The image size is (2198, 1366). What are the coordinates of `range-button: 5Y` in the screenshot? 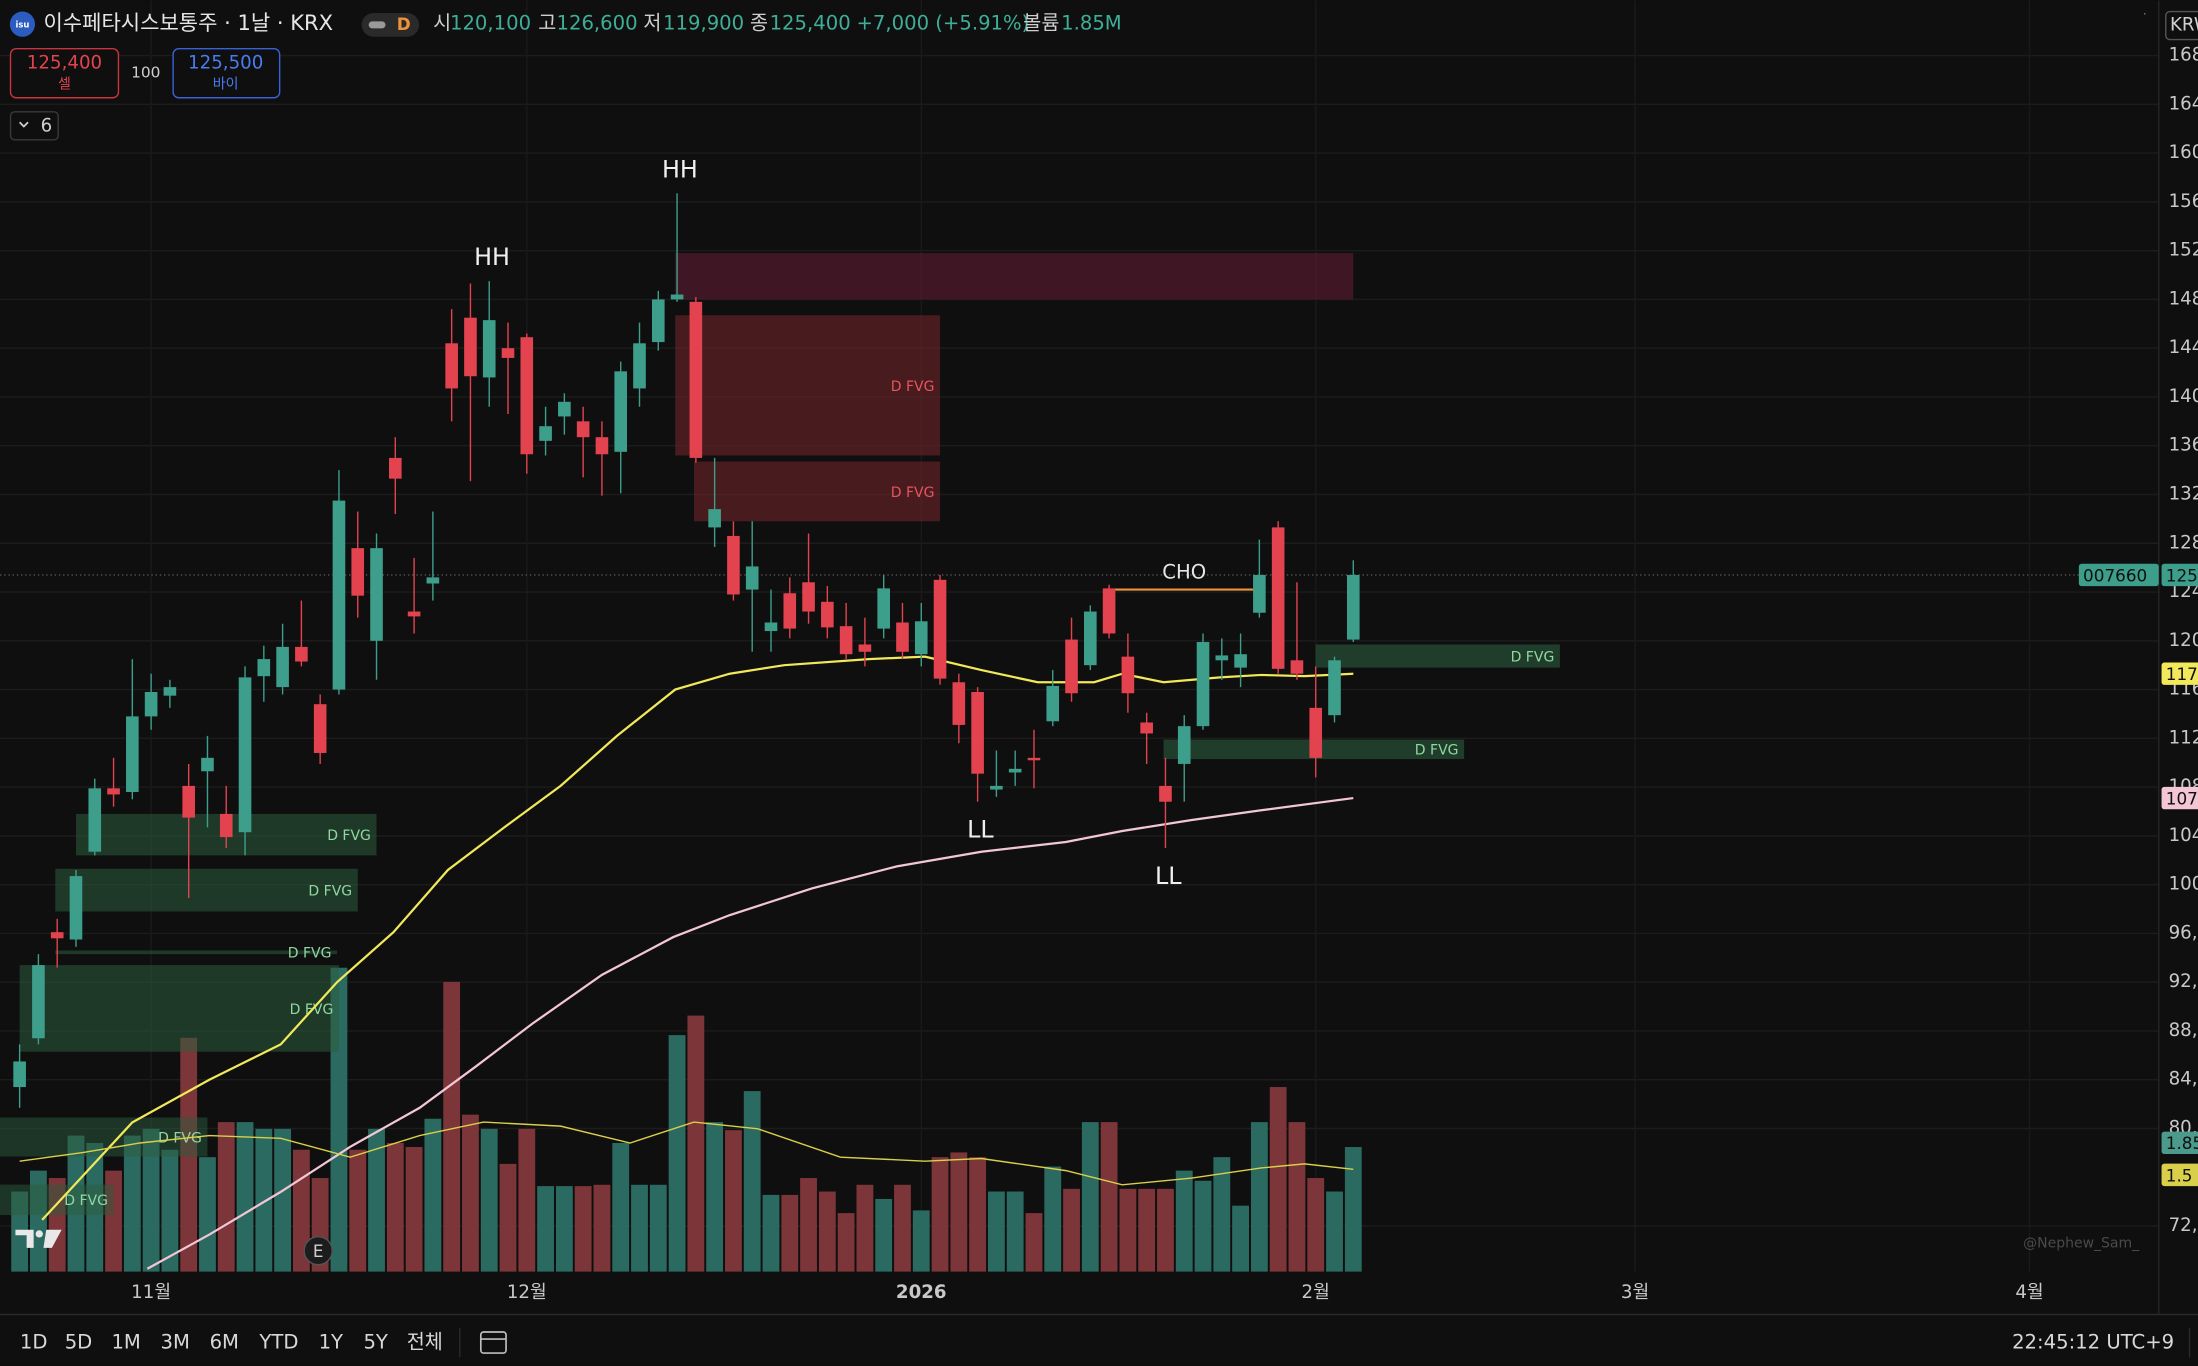 It's located at (375, 1342).